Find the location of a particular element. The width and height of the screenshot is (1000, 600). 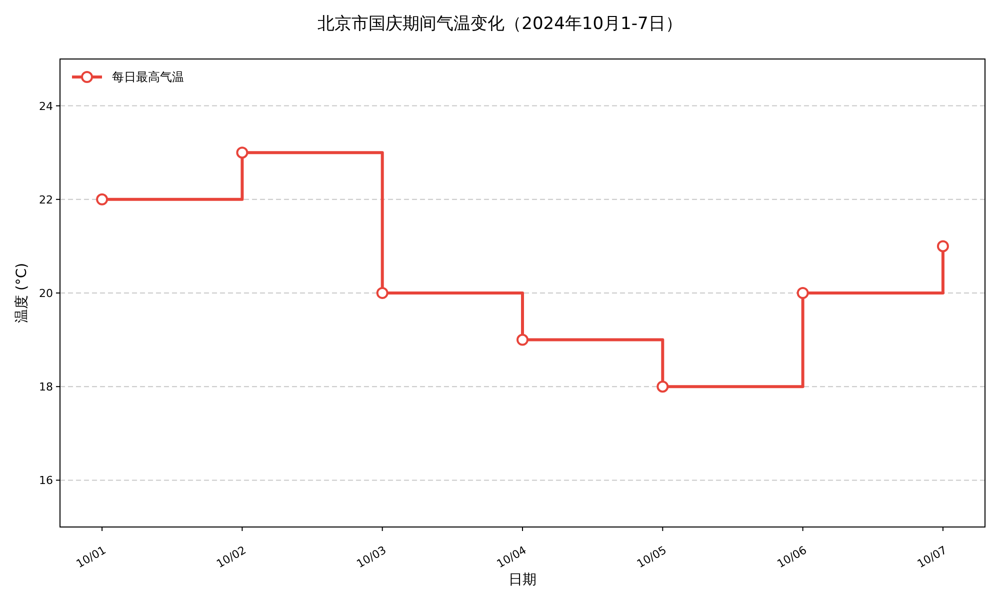

y-tick-label: 18 is located at coordinates (46, 387).